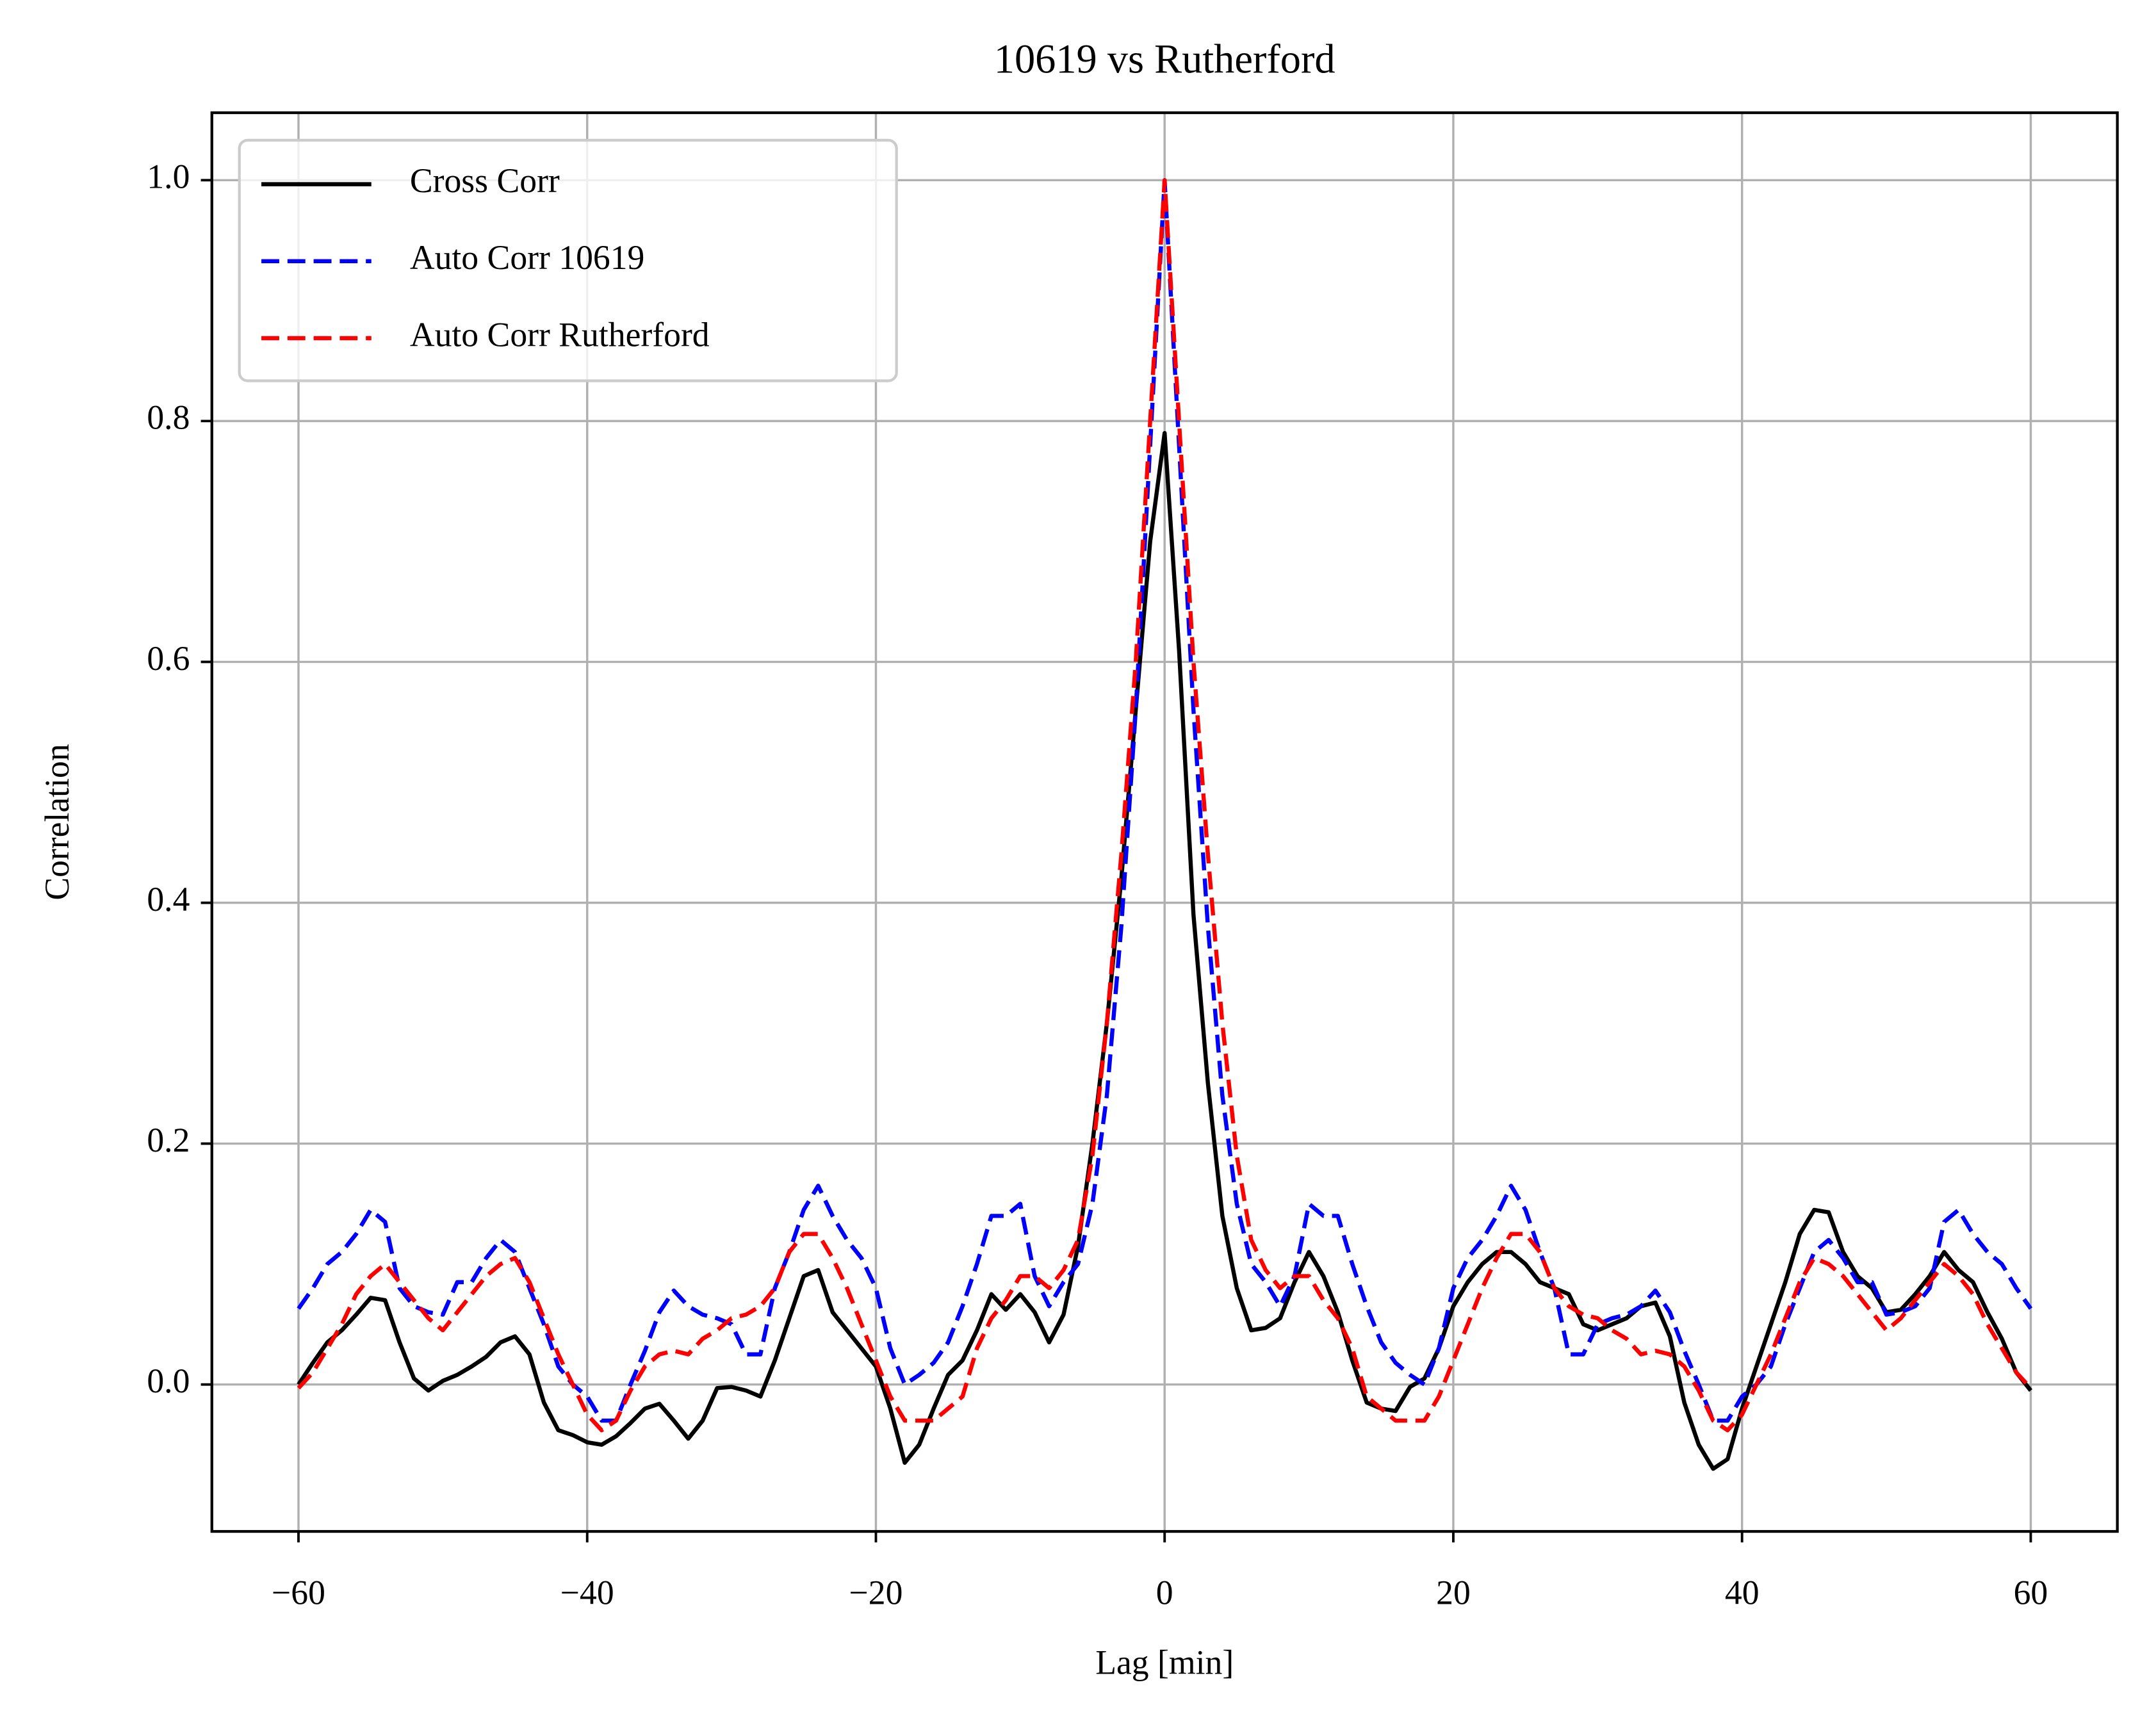 This screenshot has height=1728, width=2156. I want to click on x-tick-label: 20, so click(1453, 1592).